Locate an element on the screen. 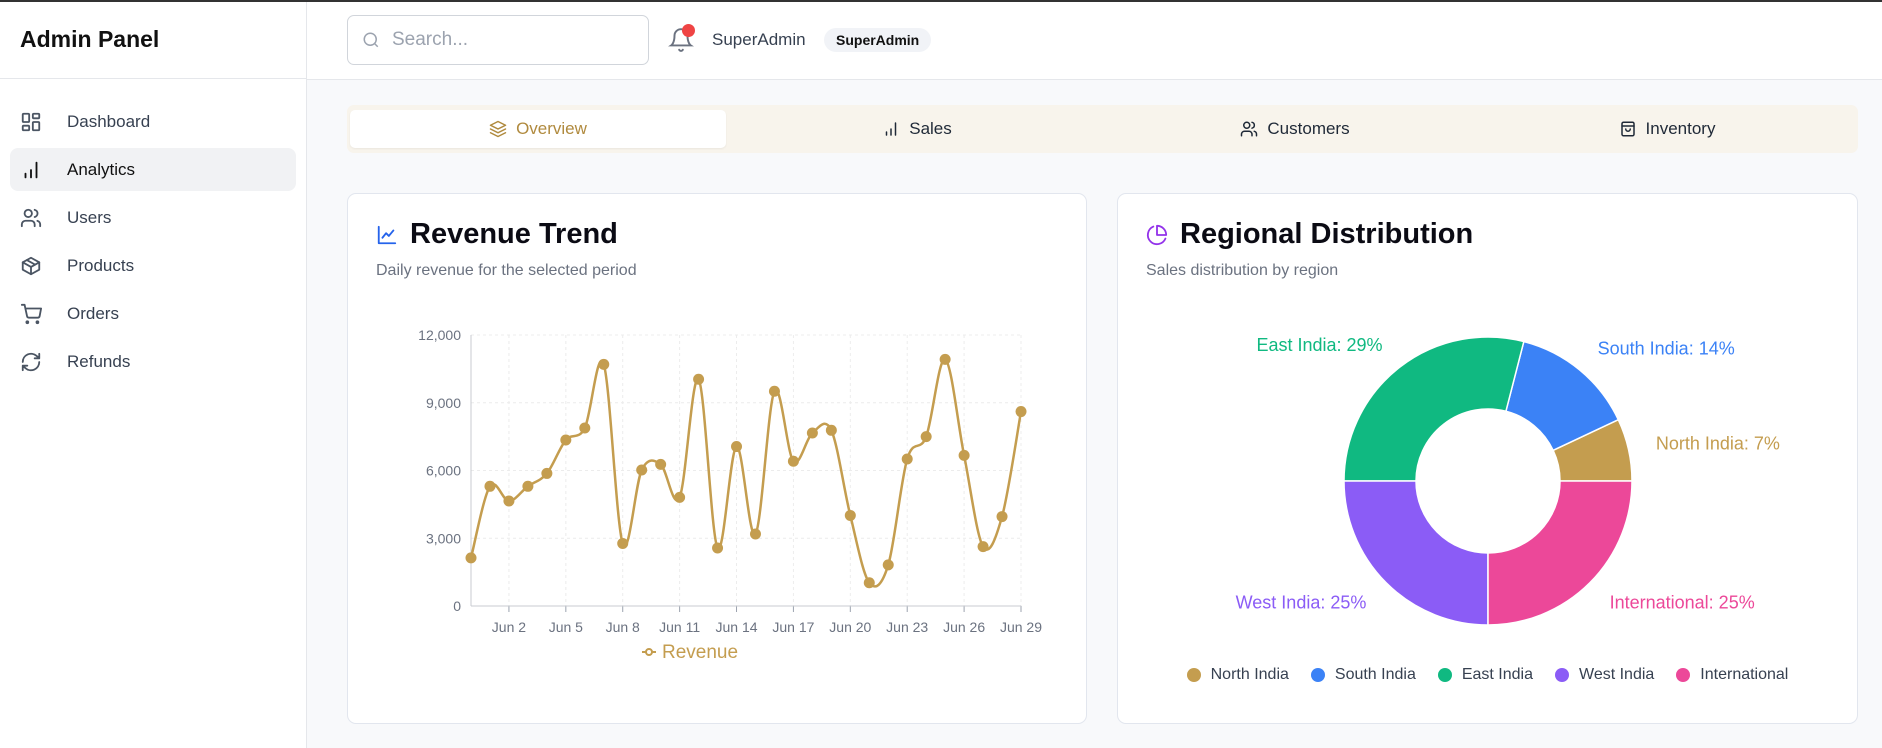 The height and width of the screenshot is (748, 1882). slice-east-india is located at coordinates (1434, 409).